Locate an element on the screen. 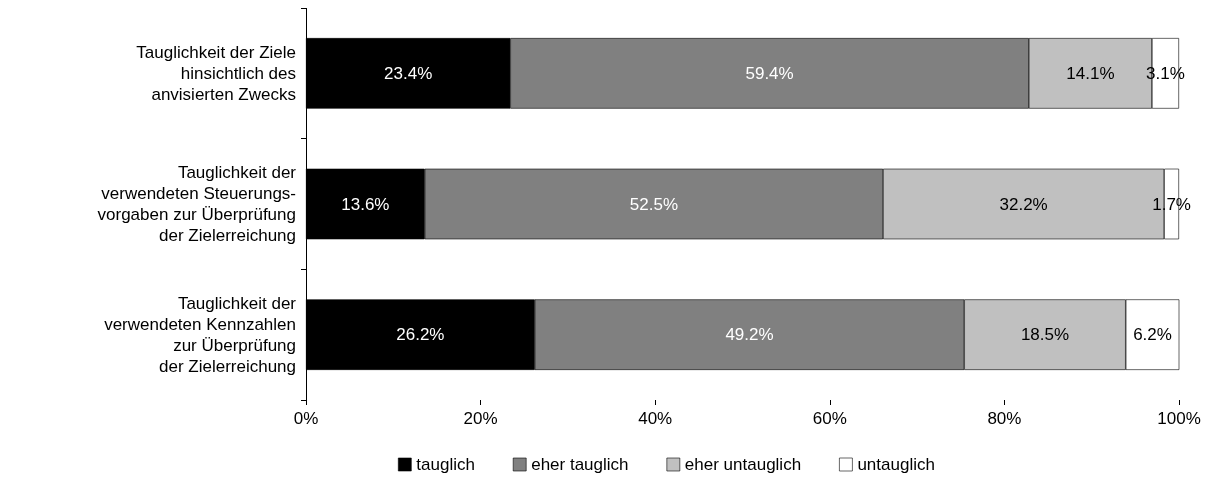 This screenshot has height=491, width=1225. x-tick-label: 80% is located at coordinates (1004, 418).